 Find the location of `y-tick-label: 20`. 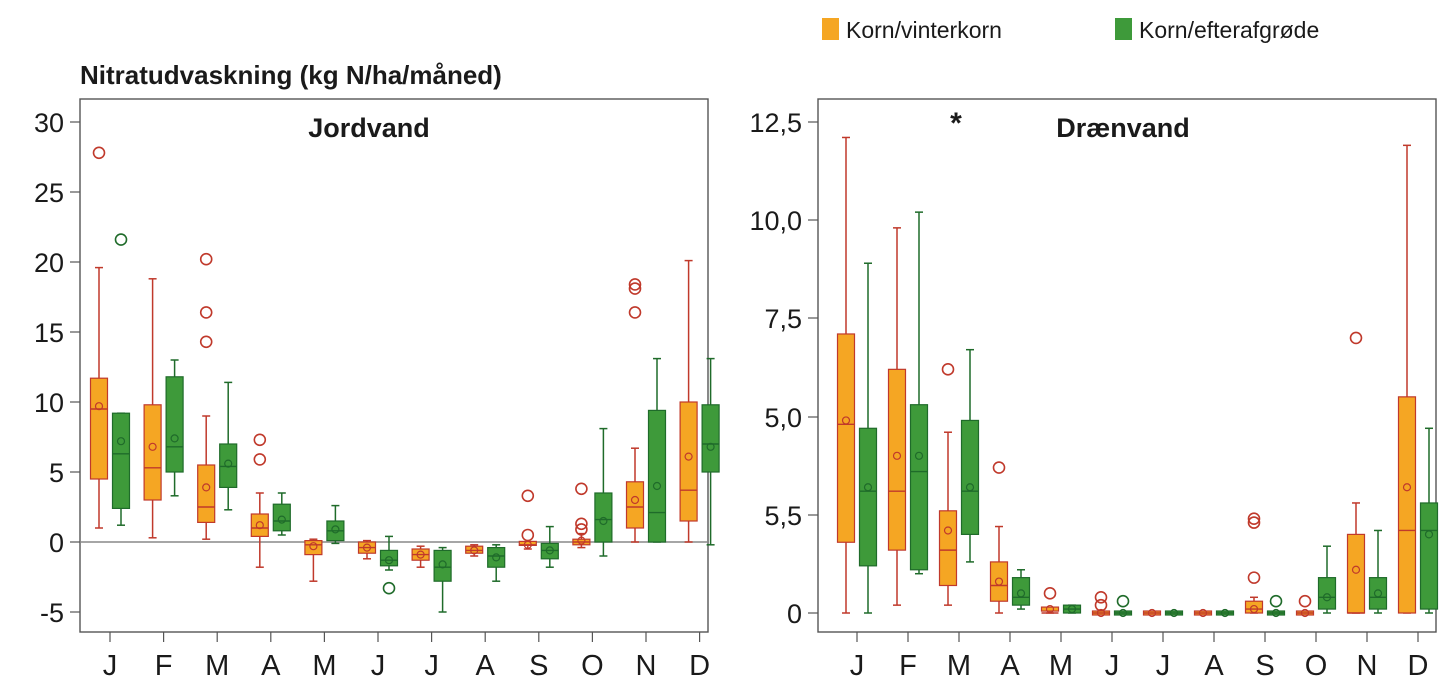

y-tick-label: 20 is located at coordinates (49, 263).